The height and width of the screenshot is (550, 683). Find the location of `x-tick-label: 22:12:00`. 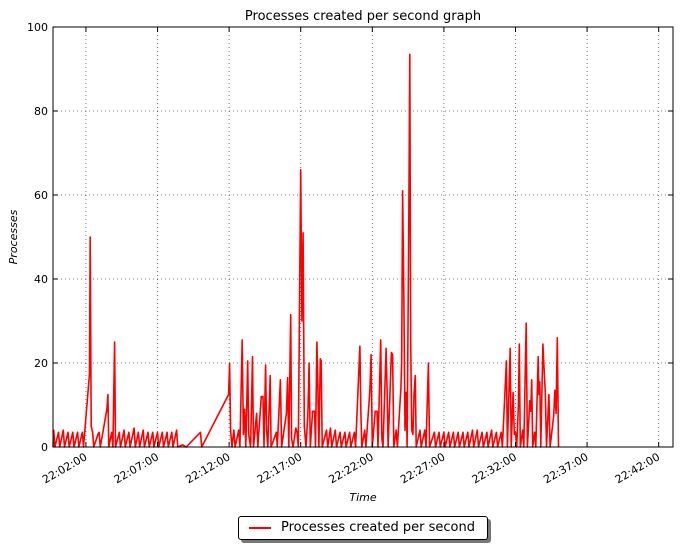

x-tick-label: 22:12:00 is located at coordinates (207, 468).